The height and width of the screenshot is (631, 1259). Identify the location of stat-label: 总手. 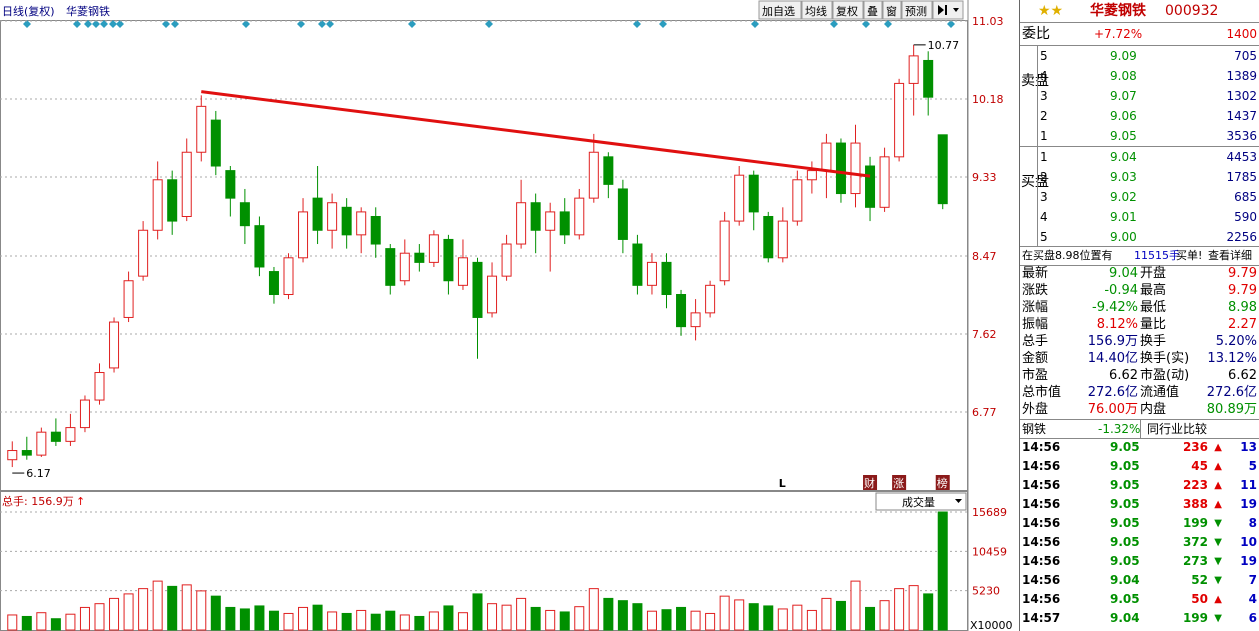
(1035, 341).